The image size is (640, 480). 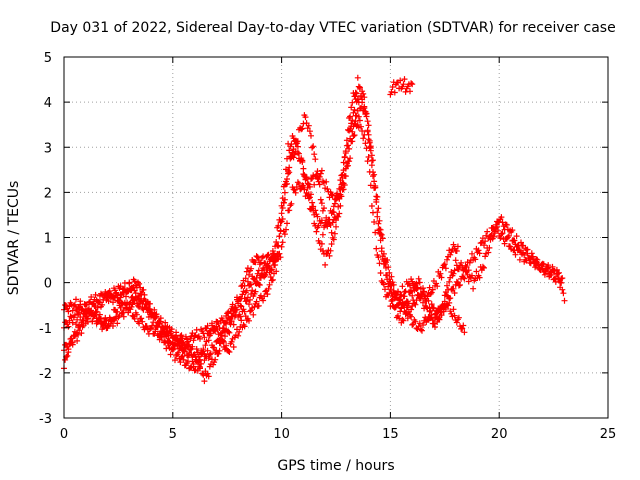 I want to click on x-tick-label: 5, so click(x=173, y=434).